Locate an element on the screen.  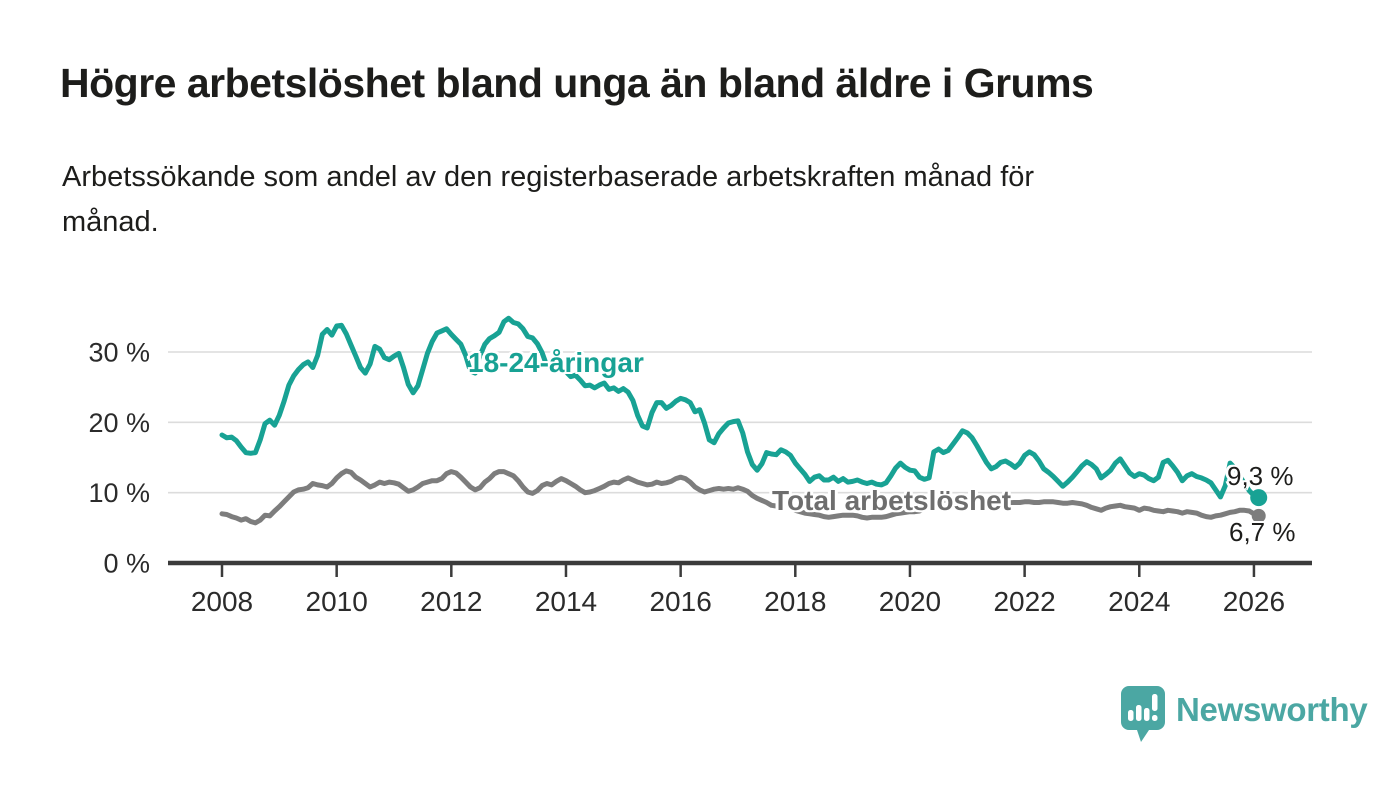
y-axis-tick-label: 30 % is located at coordinates (119, 353).